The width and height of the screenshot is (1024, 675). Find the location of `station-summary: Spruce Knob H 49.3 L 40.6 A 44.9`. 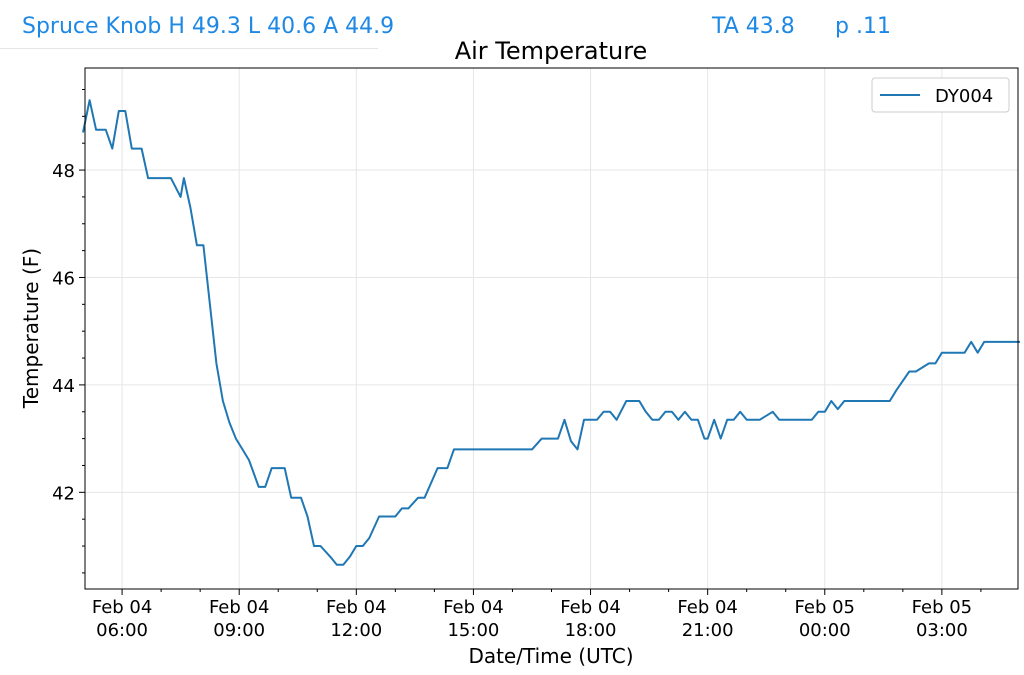

station-summary: Spruce Knob H 49.3 L 40.6 A 44.9 is located at coordinates (208, 26).